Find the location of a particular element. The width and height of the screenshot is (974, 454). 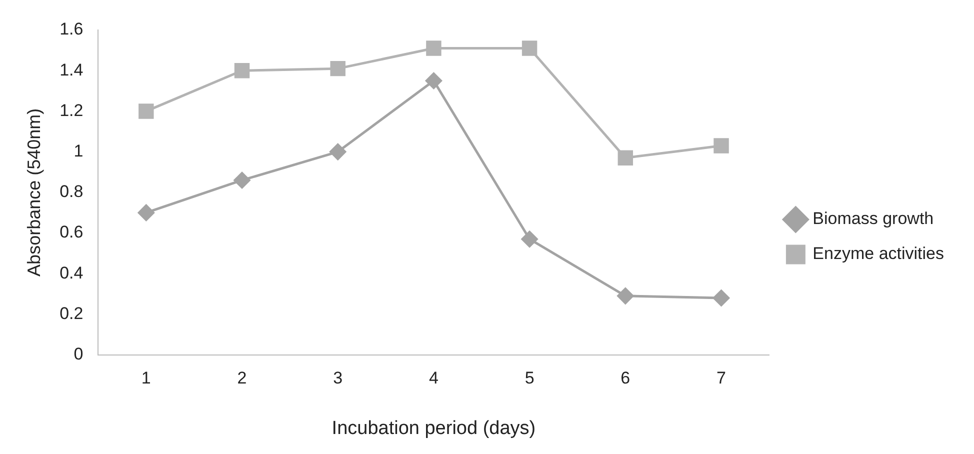

x-tick-label: 4 is located at coordinates (433, 378).